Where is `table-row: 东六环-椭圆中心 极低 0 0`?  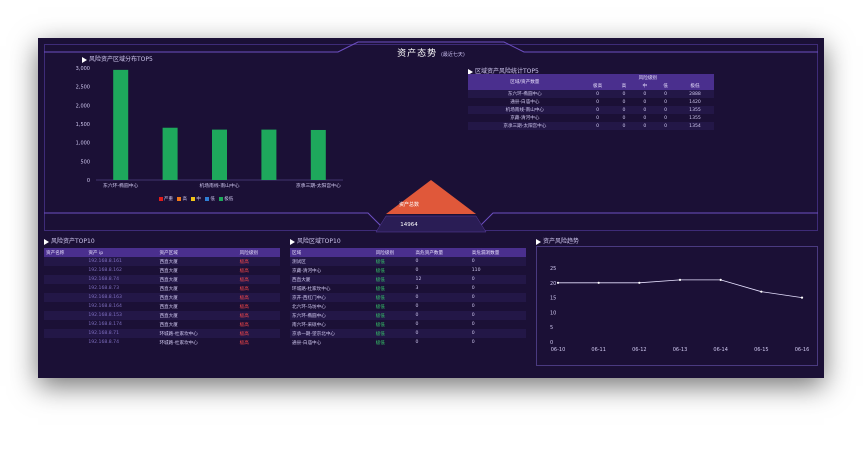 table-row: 东六环-椭圆中心 极低 0 0 is located at coordinates (408, 315).